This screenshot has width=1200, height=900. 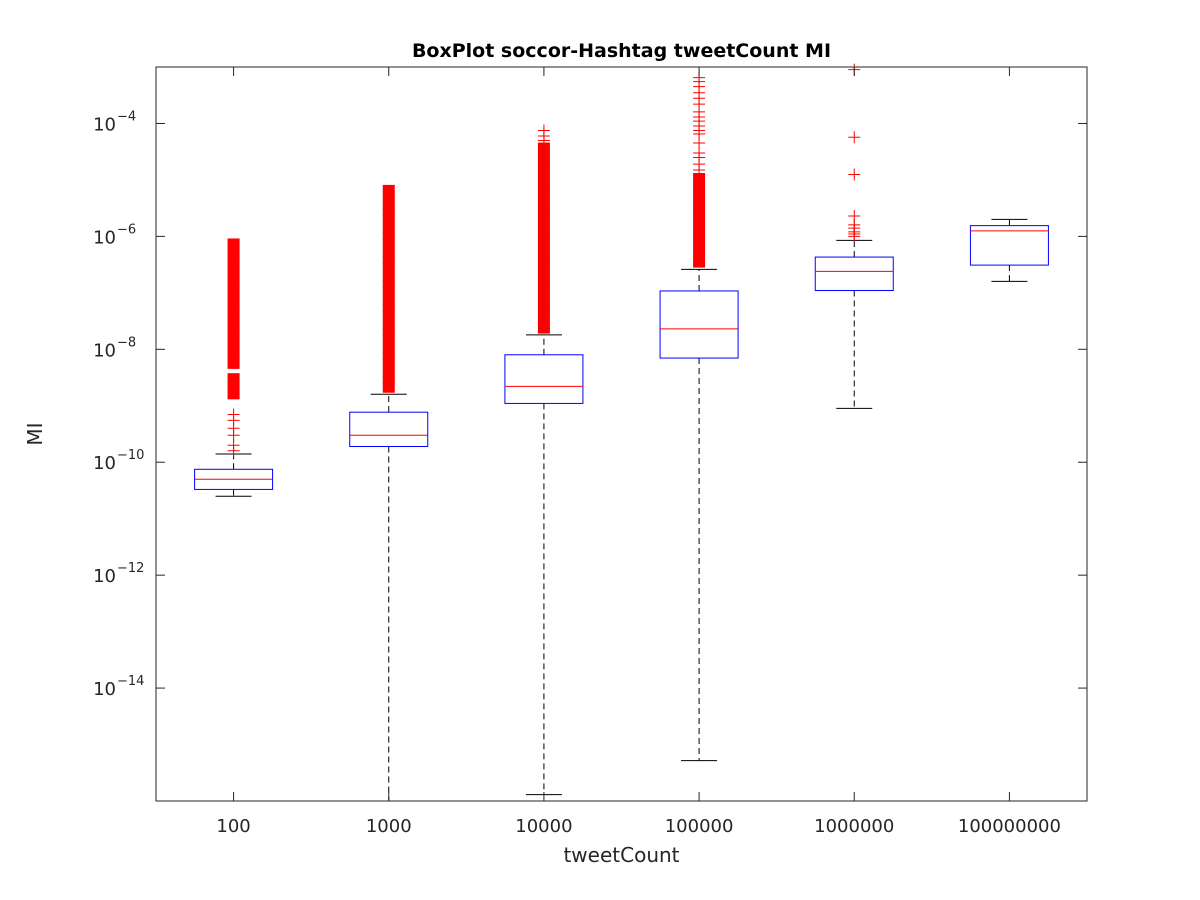 I want to click on y-tick-exponent: −14, so click(x=130, y=681).